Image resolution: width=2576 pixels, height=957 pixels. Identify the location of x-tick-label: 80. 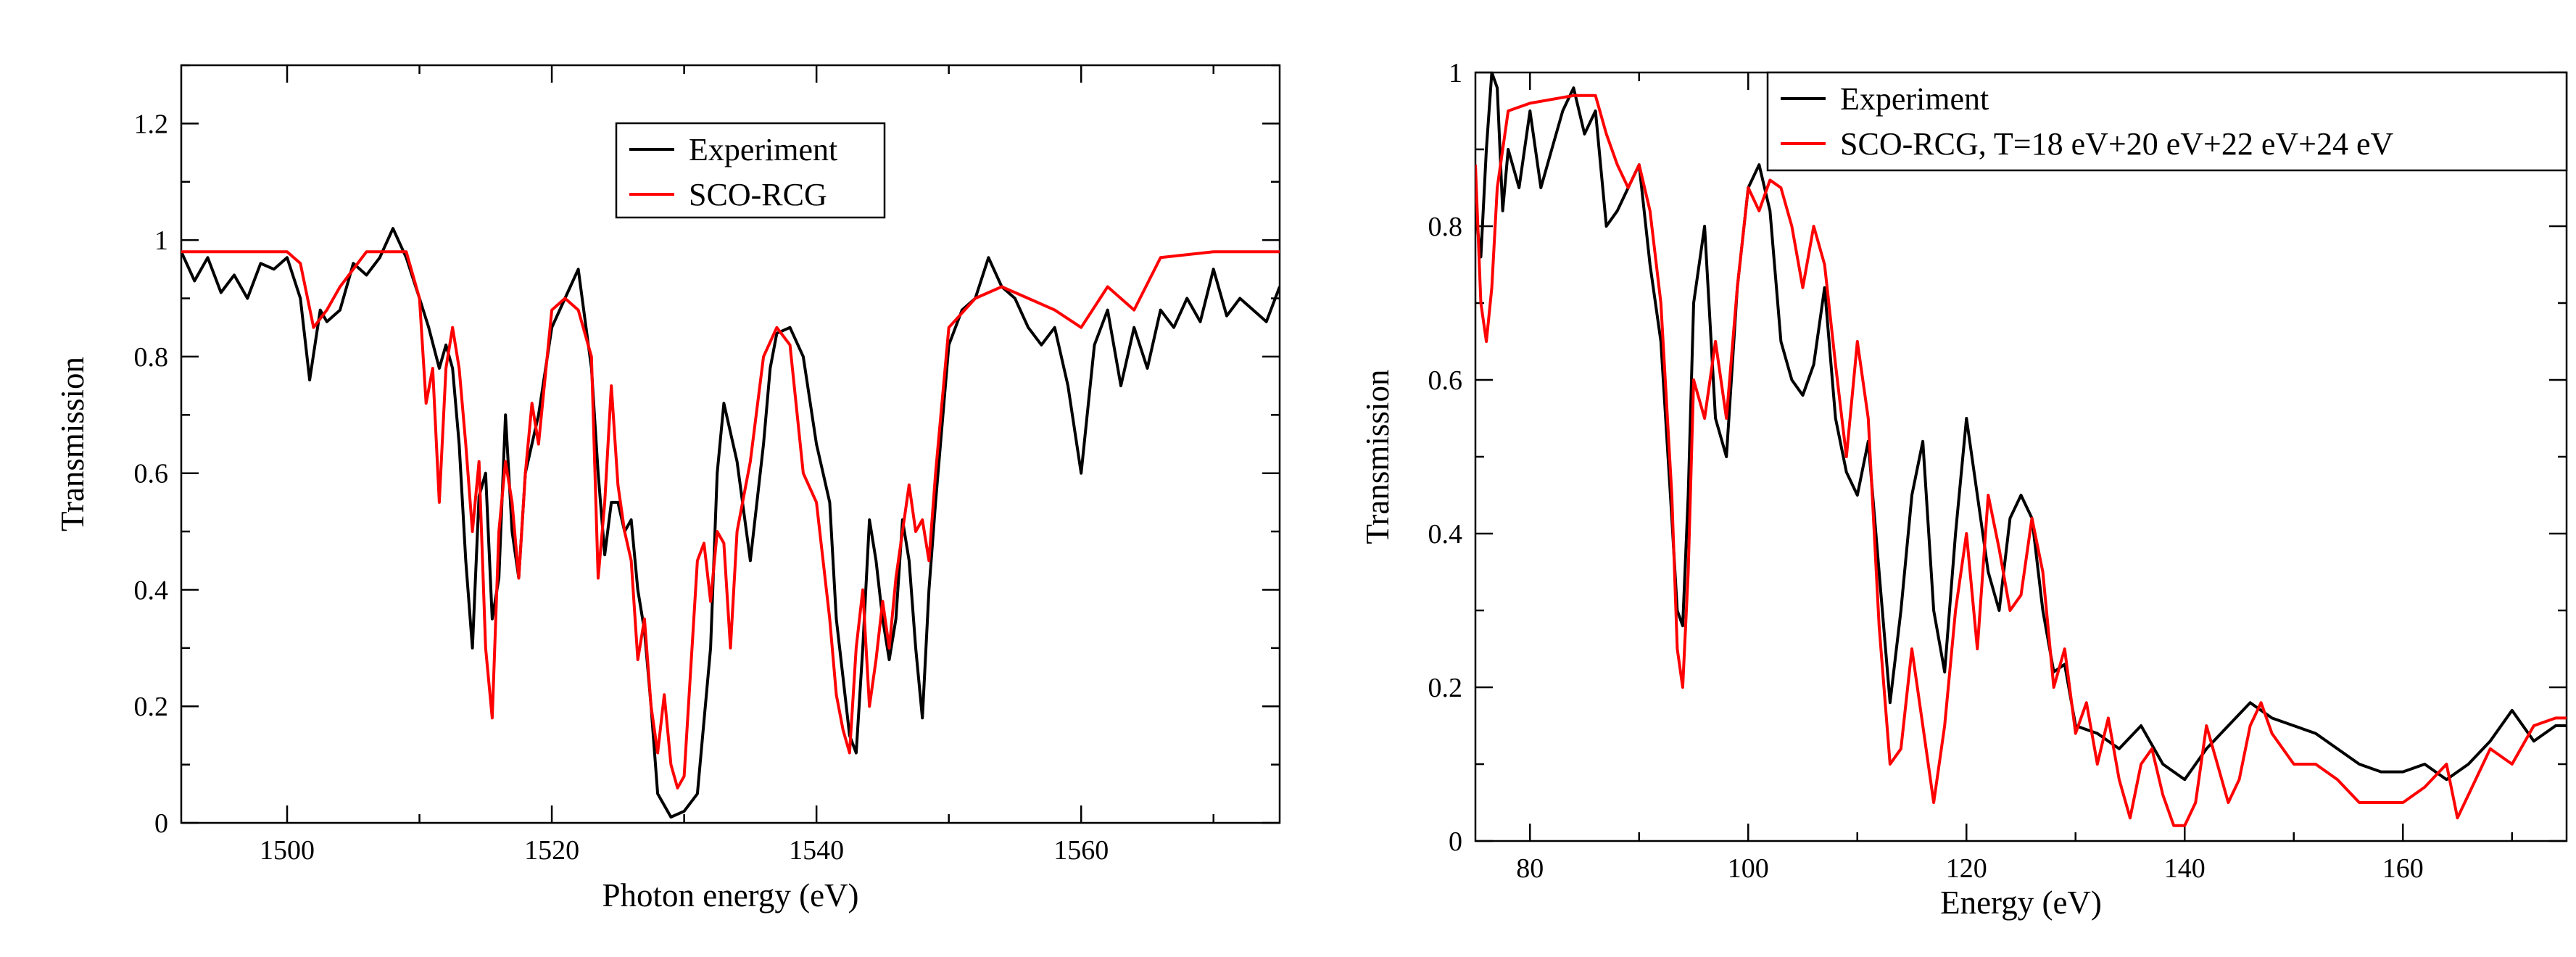
(1530, 868).